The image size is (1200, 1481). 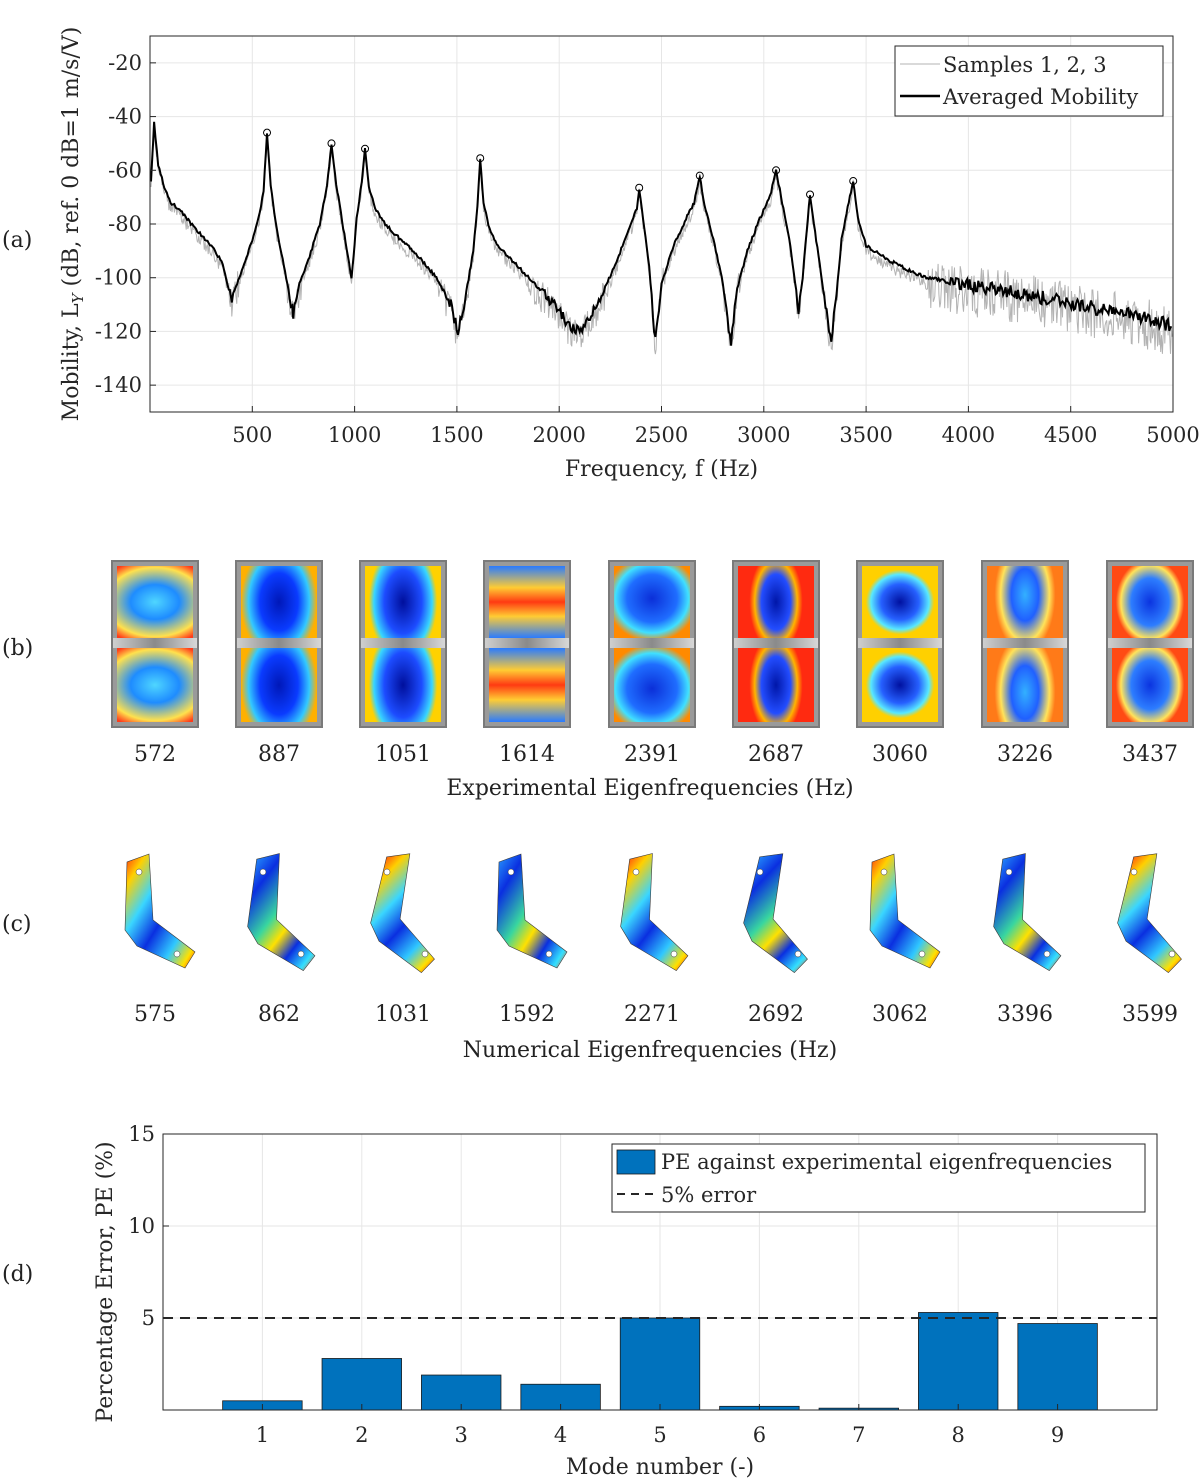 I want to click on y-tick-label: -120, so click(x=118, y=331).